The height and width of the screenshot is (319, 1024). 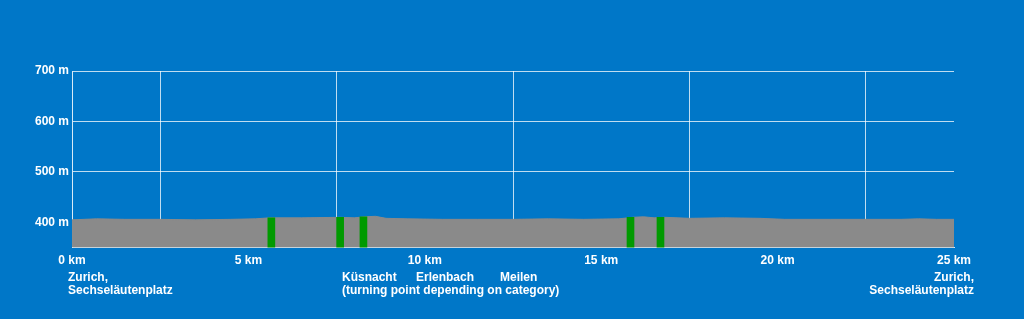 What do you see at coordinates (777, 260) in the screenshot?
I see `x-tick-label: 20 km` at bounding box center [777, 260].